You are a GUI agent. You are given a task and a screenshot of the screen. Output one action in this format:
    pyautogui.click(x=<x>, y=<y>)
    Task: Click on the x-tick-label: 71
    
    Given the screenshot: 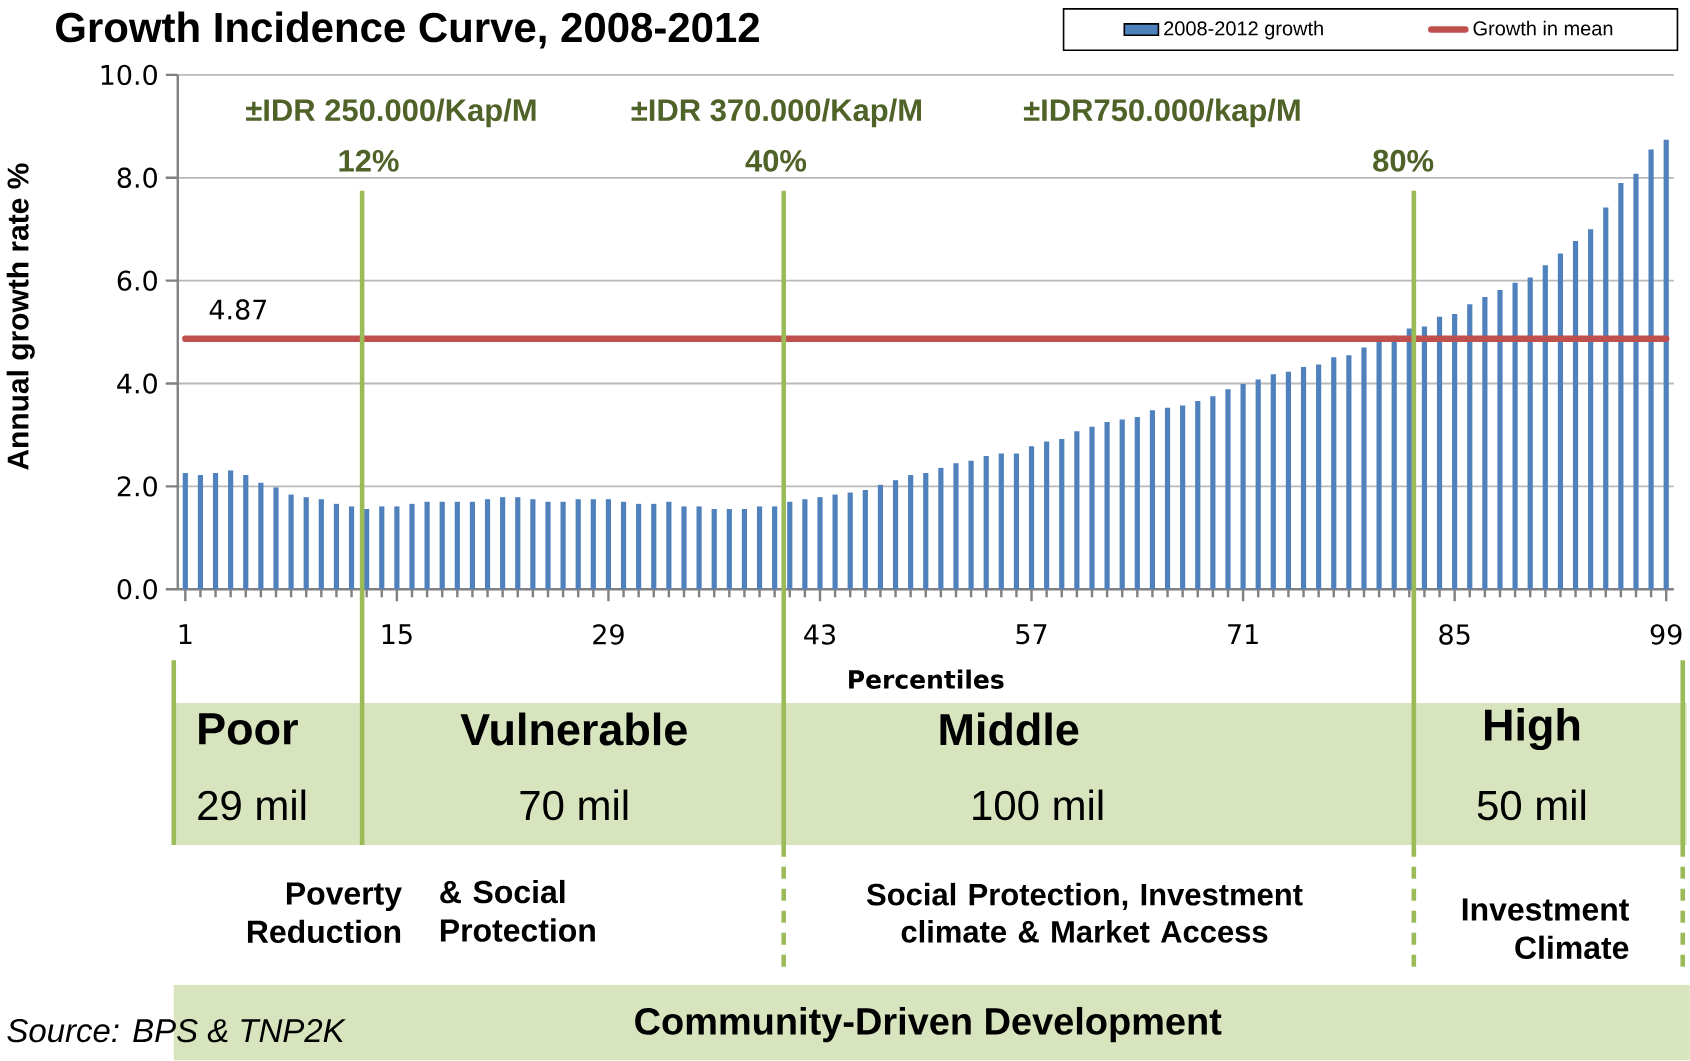 What is the action you would take?
    pyautogui.click(x=1243, y=634)
    